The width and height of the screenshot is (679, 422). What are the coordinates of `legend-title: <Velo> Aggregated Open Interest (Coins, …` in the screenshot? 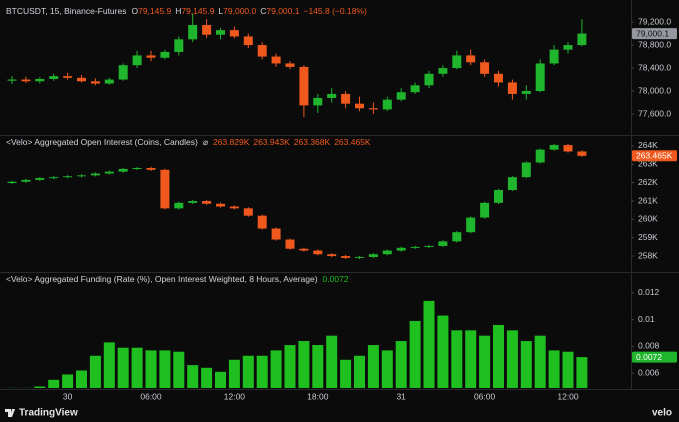 It's located at (102, 142).